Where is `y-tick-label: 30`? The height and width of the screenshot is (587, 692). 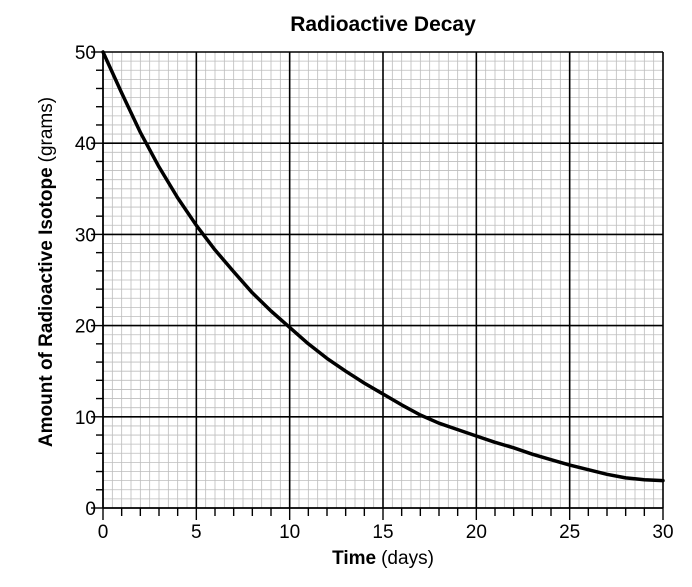 y-tick-label: 30 is located at coordinates (85, 235).